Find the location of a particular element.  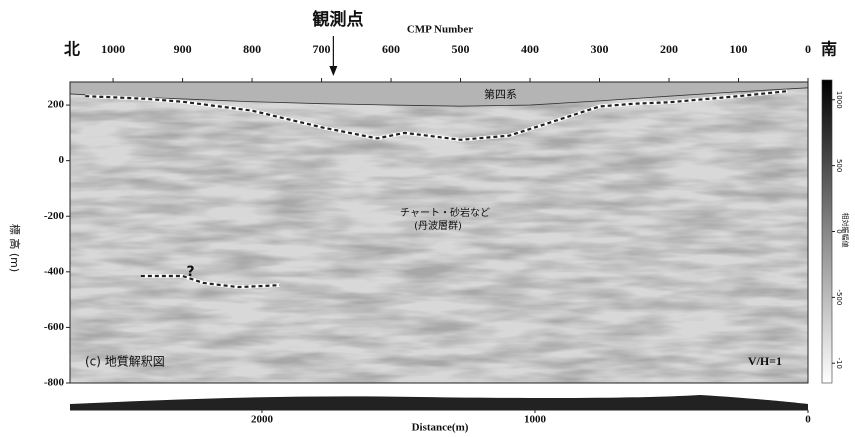

surface-line is located at coordinates (439, 97).